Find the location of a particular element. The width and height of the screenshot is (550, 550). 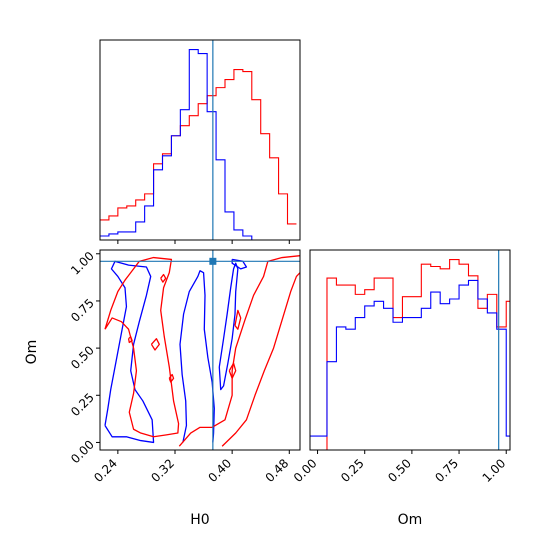

joint-x-tick-label: 0.40 is located at coordinates (219, 470).